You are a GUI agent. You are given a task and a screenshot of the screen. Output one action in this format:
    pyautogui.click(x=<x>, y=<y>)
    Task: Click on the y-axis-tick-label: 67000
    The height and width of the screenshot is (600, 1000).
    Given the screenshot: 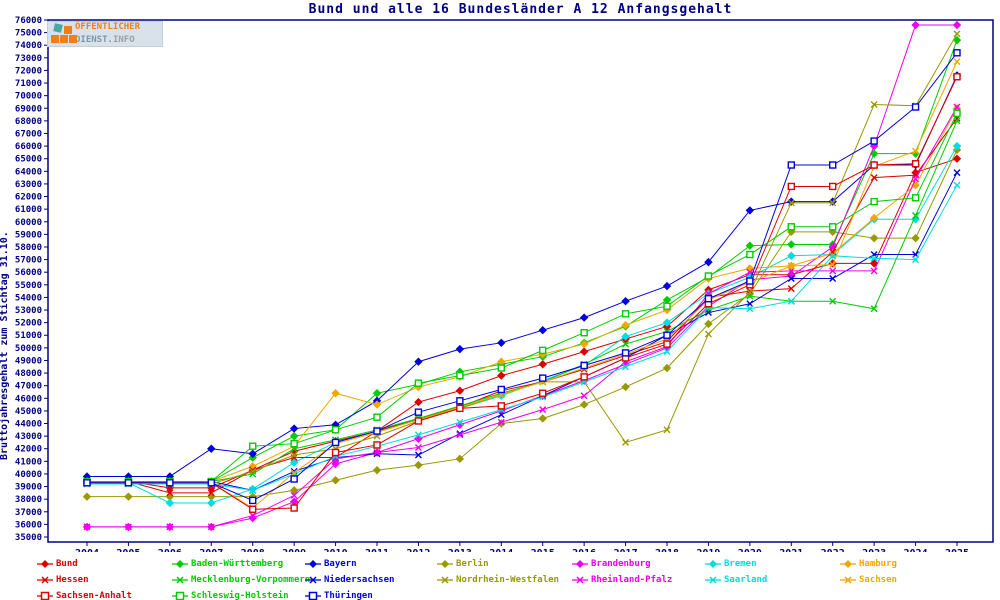 What is the action you would take?
    pyautogui.click(x=28, y=134)
    